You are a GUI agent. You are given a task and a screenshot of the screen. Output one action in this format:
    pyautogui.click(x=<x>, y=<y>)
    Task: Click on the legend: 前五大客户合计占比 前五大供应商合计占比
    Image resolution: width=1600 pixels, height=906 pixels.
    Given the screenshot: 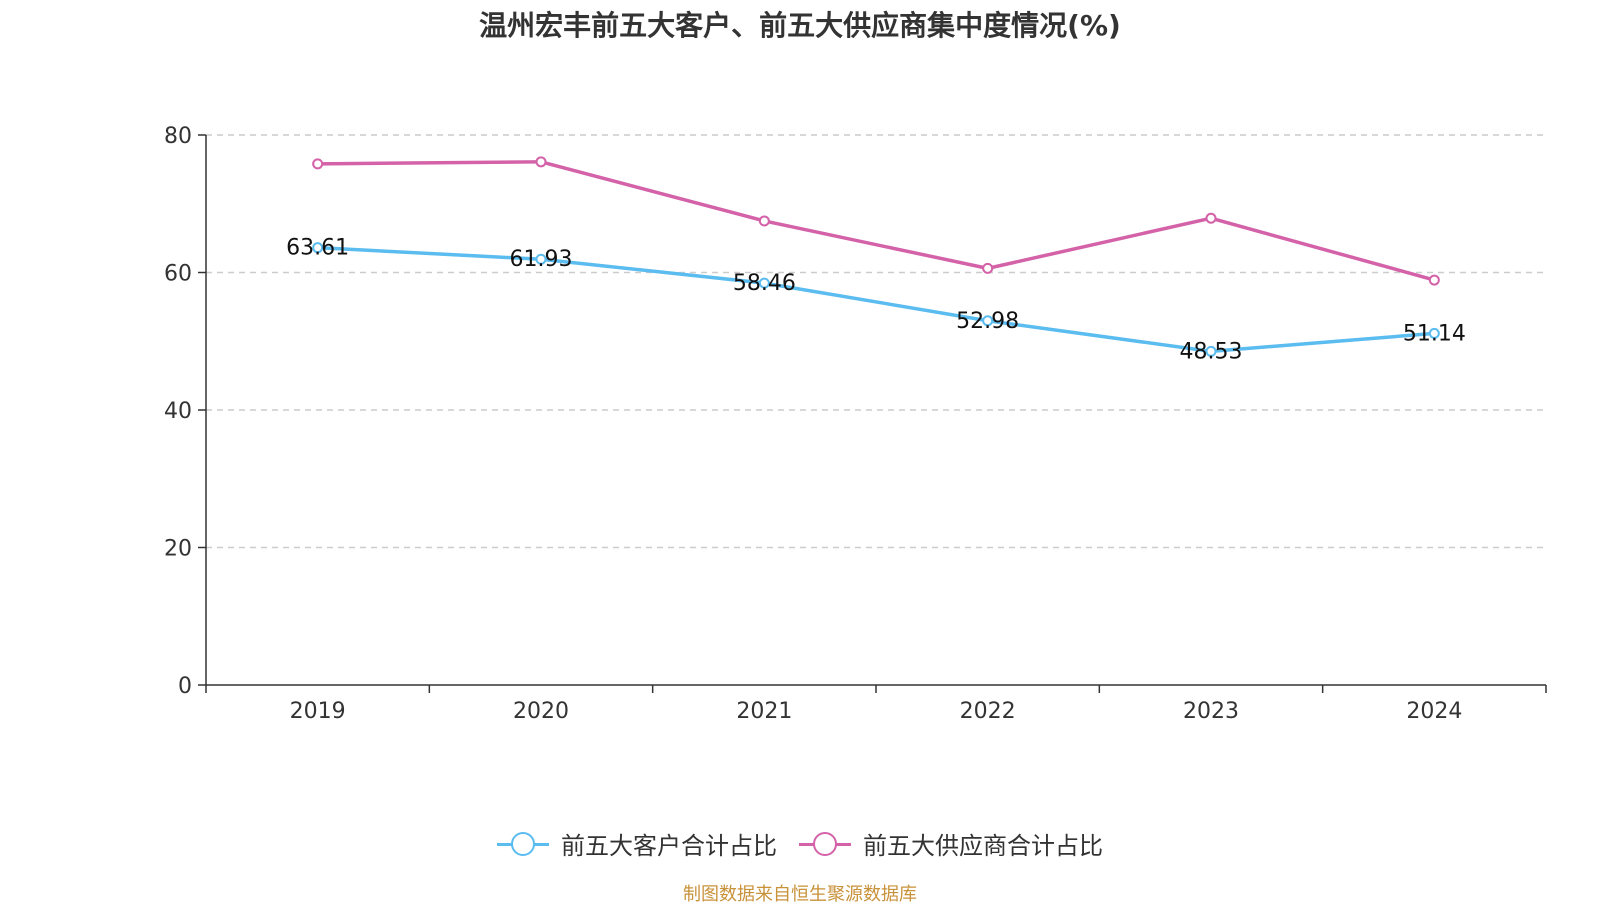 What is the action you would take?
    pyautogui.click(x=800, y=843)
    